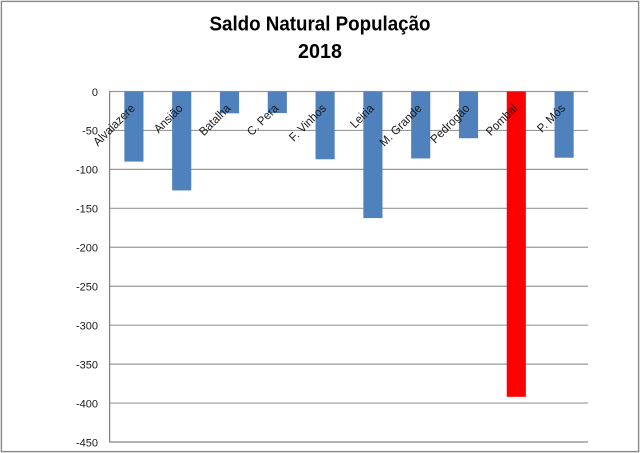 The height and width of the screenshot is (453, 640). What do you see at coordinates (87, 249) in the screenshot?
I see `svg-text: -200` at bounding box center [87, 249].